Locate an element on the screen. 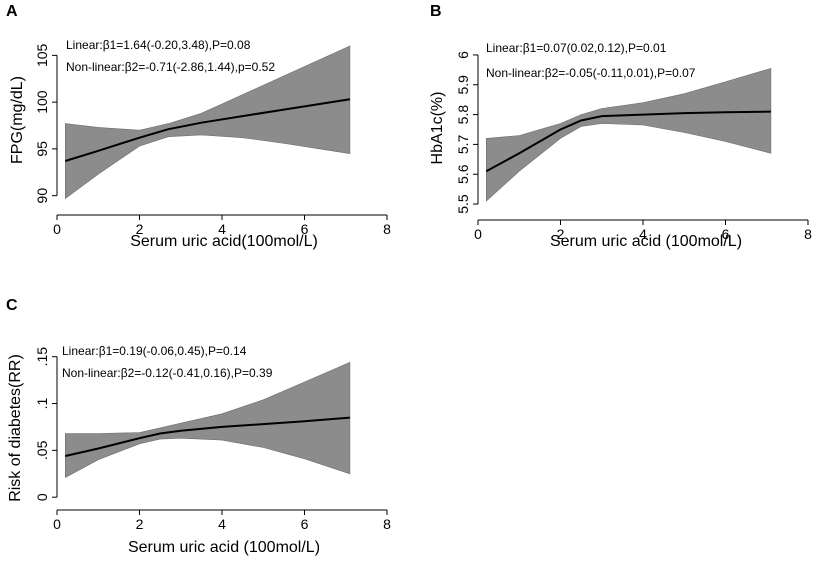 This screenshot has height=567, width=829. y-tick-label: 5.7 is located at coordinates (463, 144).